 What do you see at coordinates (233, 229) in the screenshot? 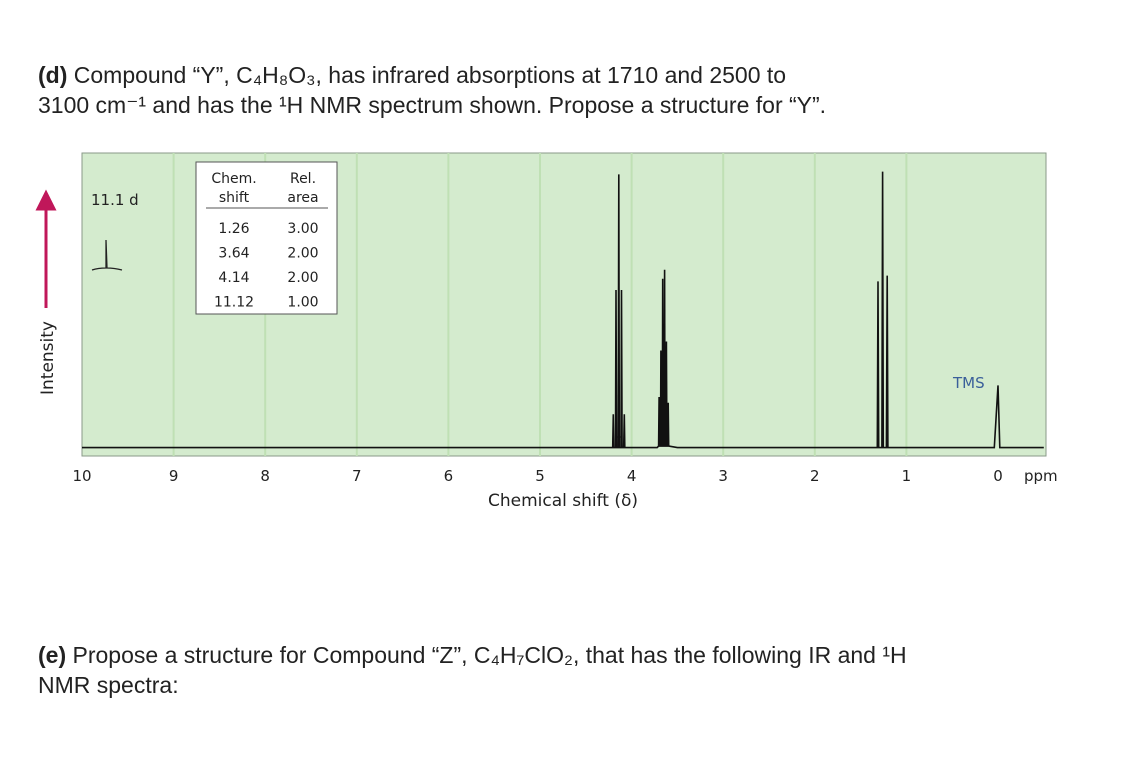
I see `table-cell: 1.26` at bounding box center [233, 229].